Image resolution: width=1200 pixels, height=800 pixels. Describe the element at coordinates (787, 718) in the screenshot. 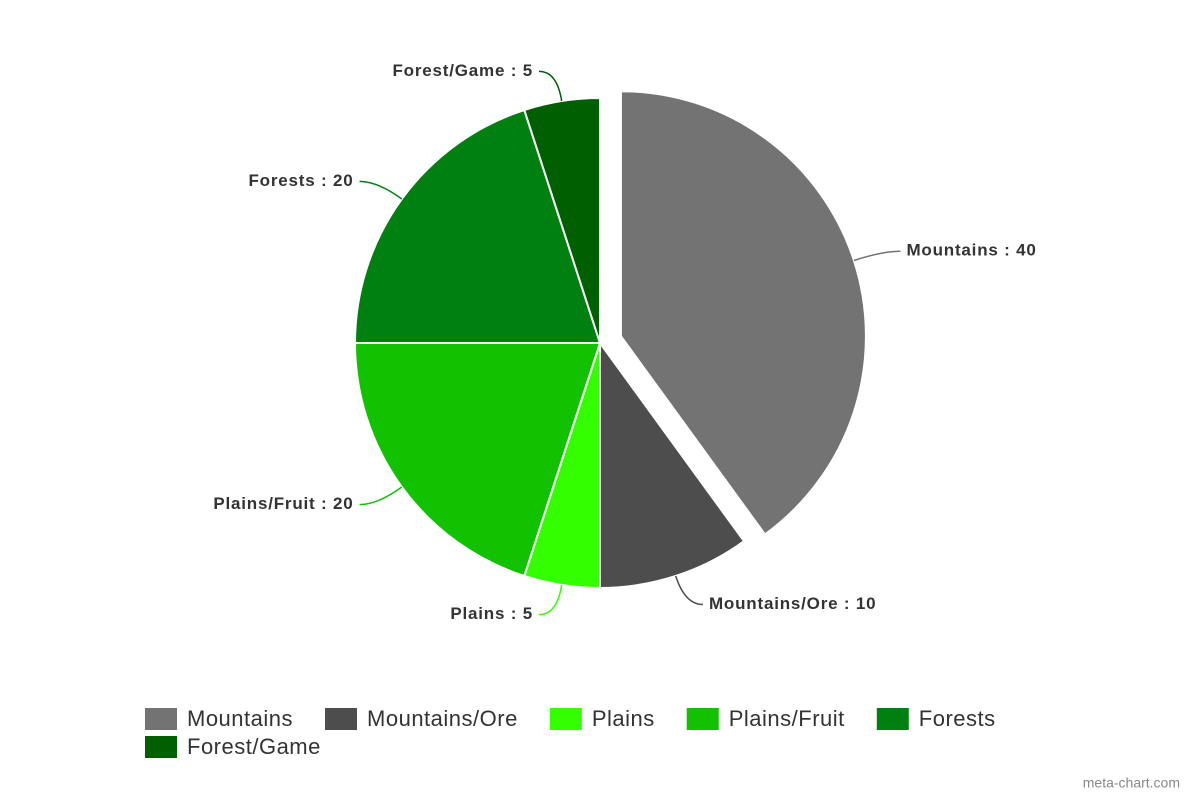

I see `legend-label: Plains/Fruit` at that location.